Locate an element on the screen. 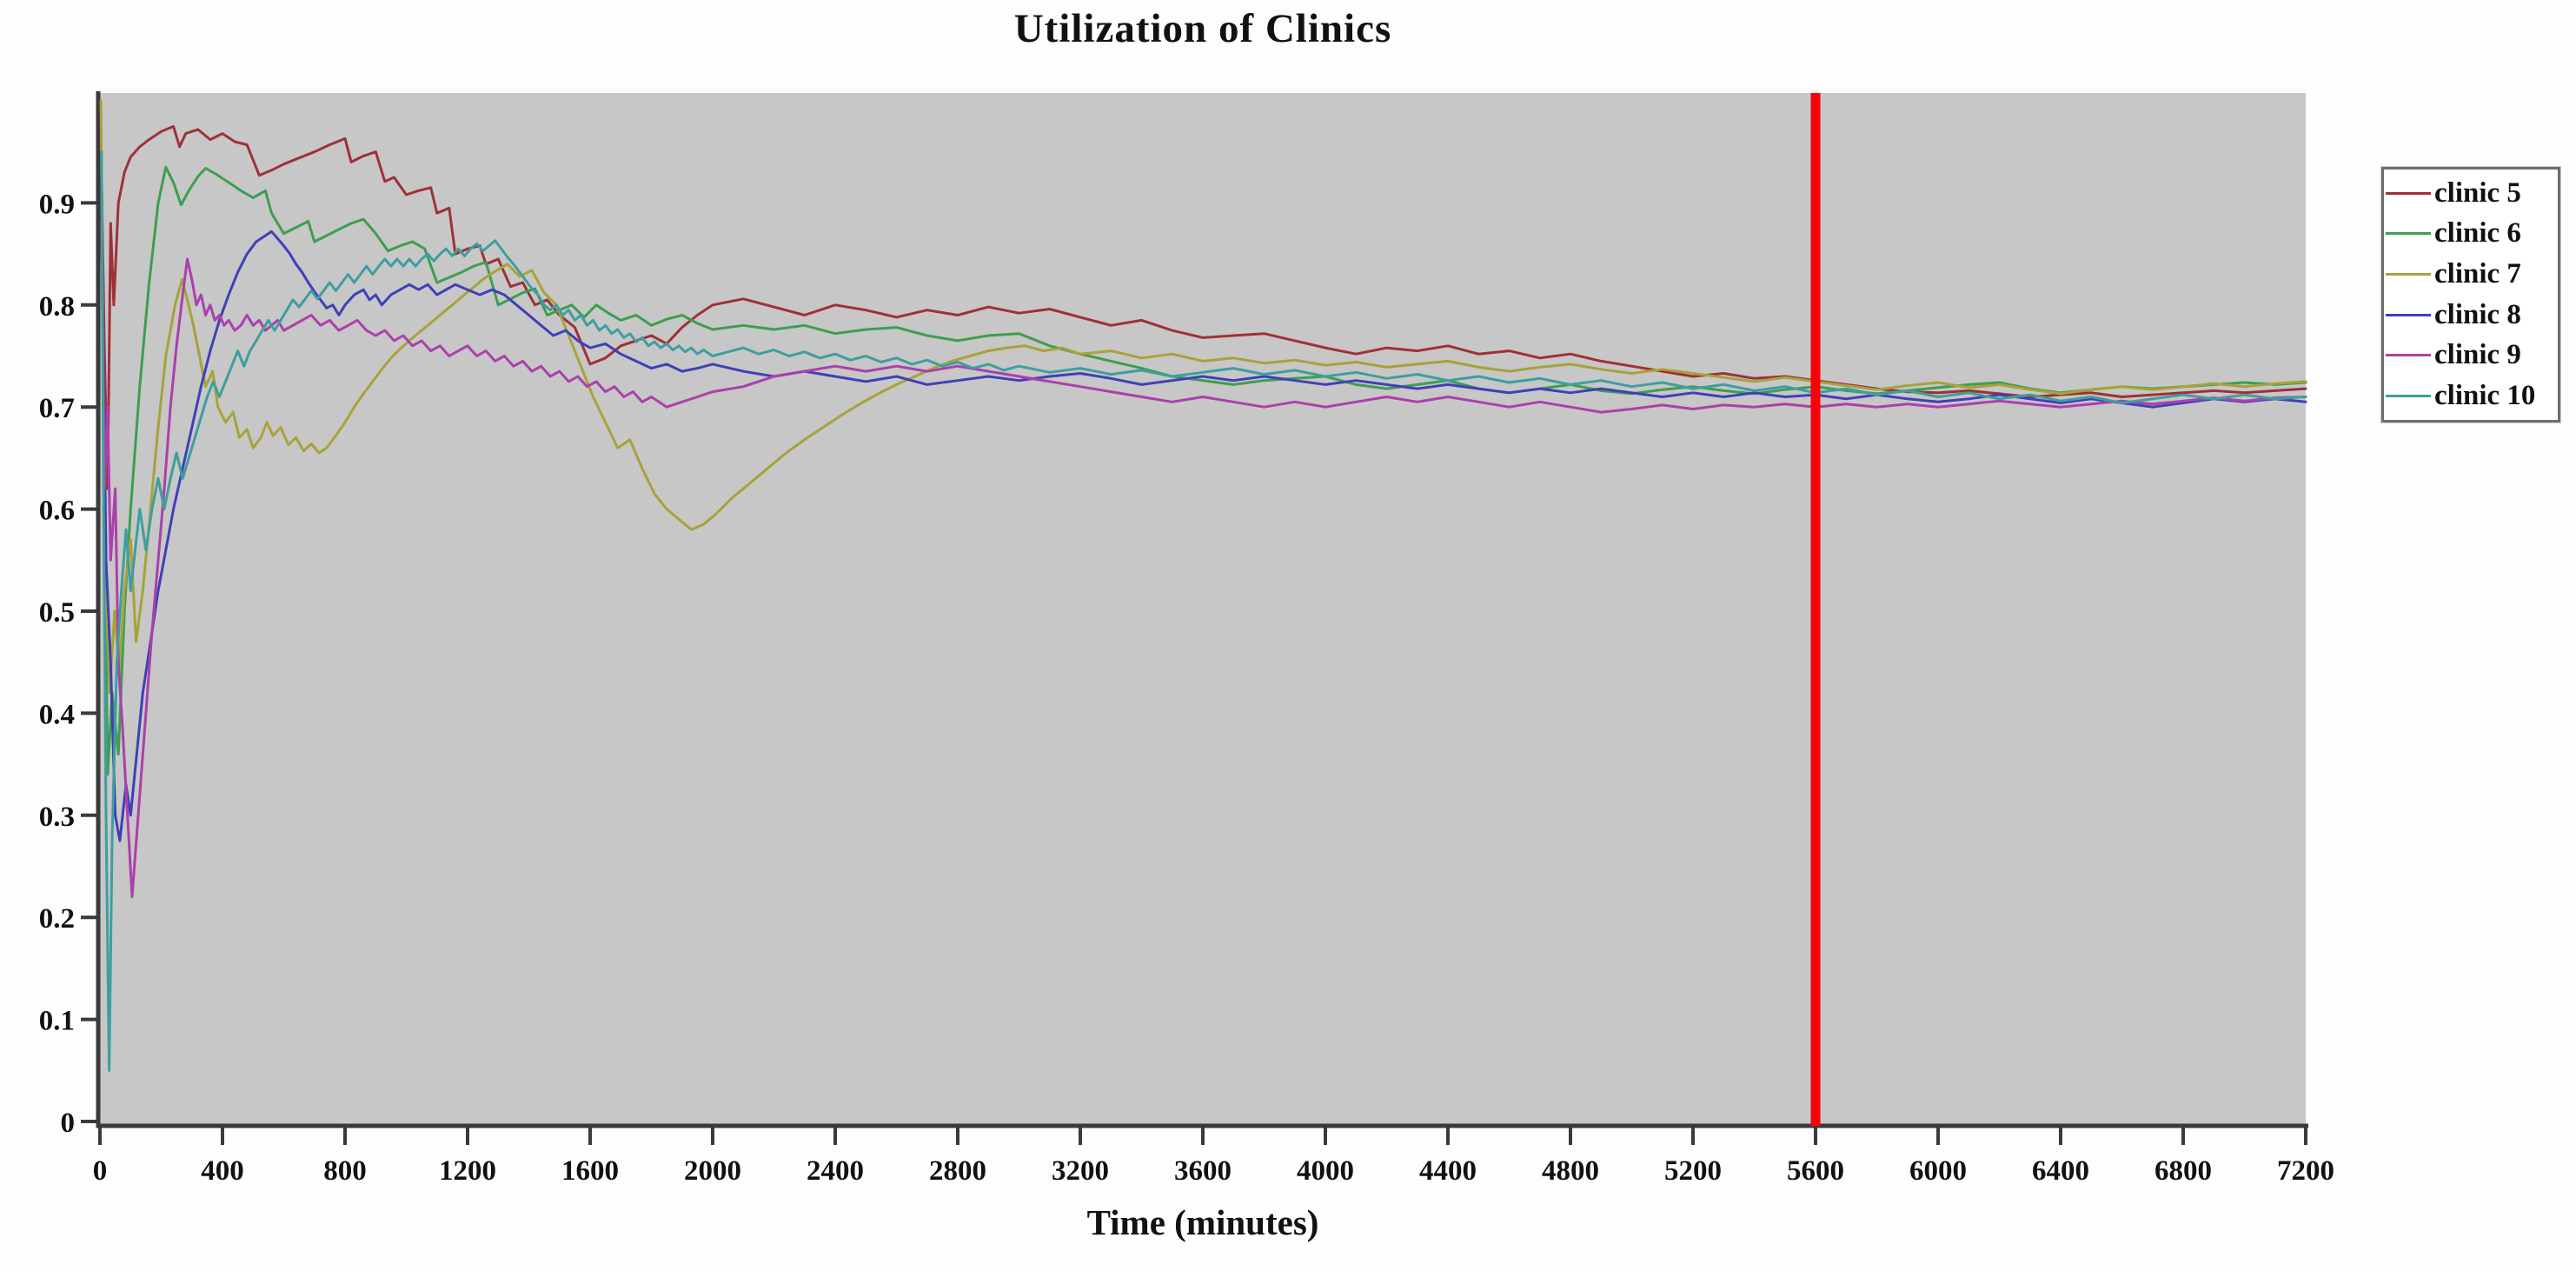 This screenshot has width=2576, height=1271. y-tick-label: 0.8 is located at coordinates (57, 307).